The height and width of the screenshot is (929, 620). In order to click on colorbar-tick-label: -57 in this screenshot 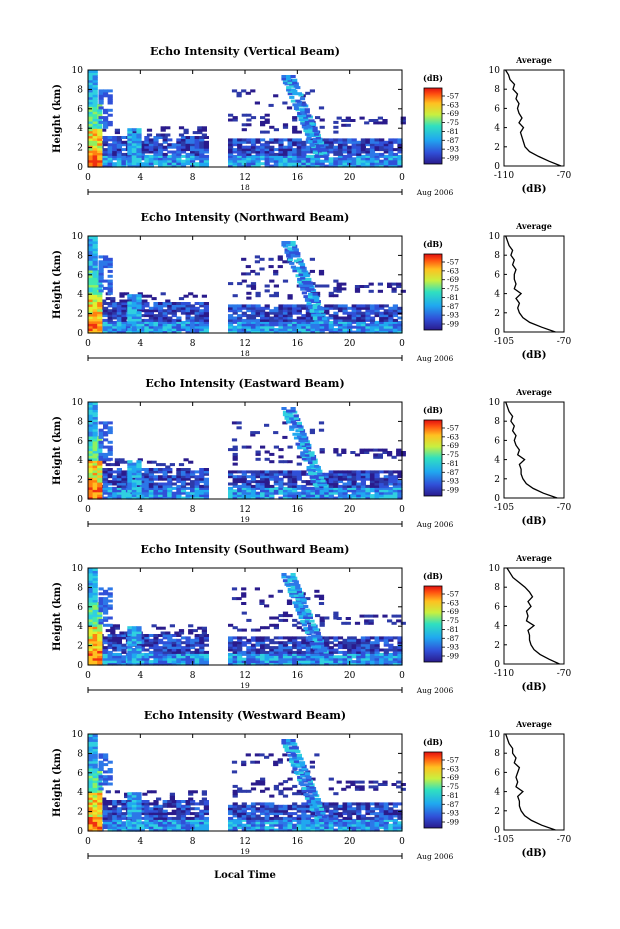, I will do `click(453, 428)`.